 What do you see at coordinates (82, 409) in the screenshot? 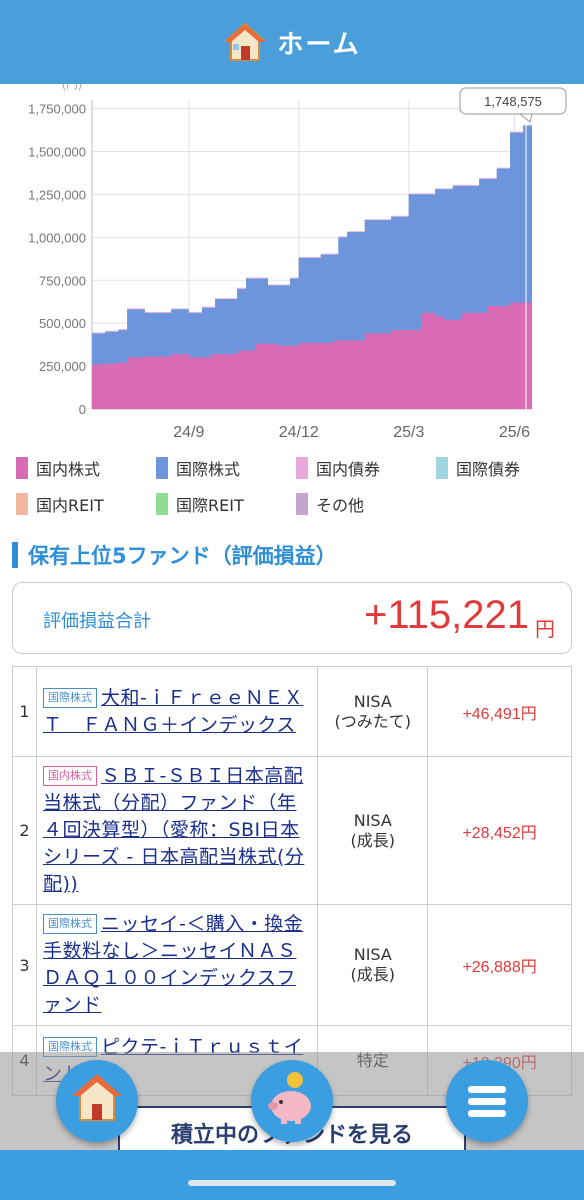
I see `y-tick-label: 0` at bounding box center [82, 409].